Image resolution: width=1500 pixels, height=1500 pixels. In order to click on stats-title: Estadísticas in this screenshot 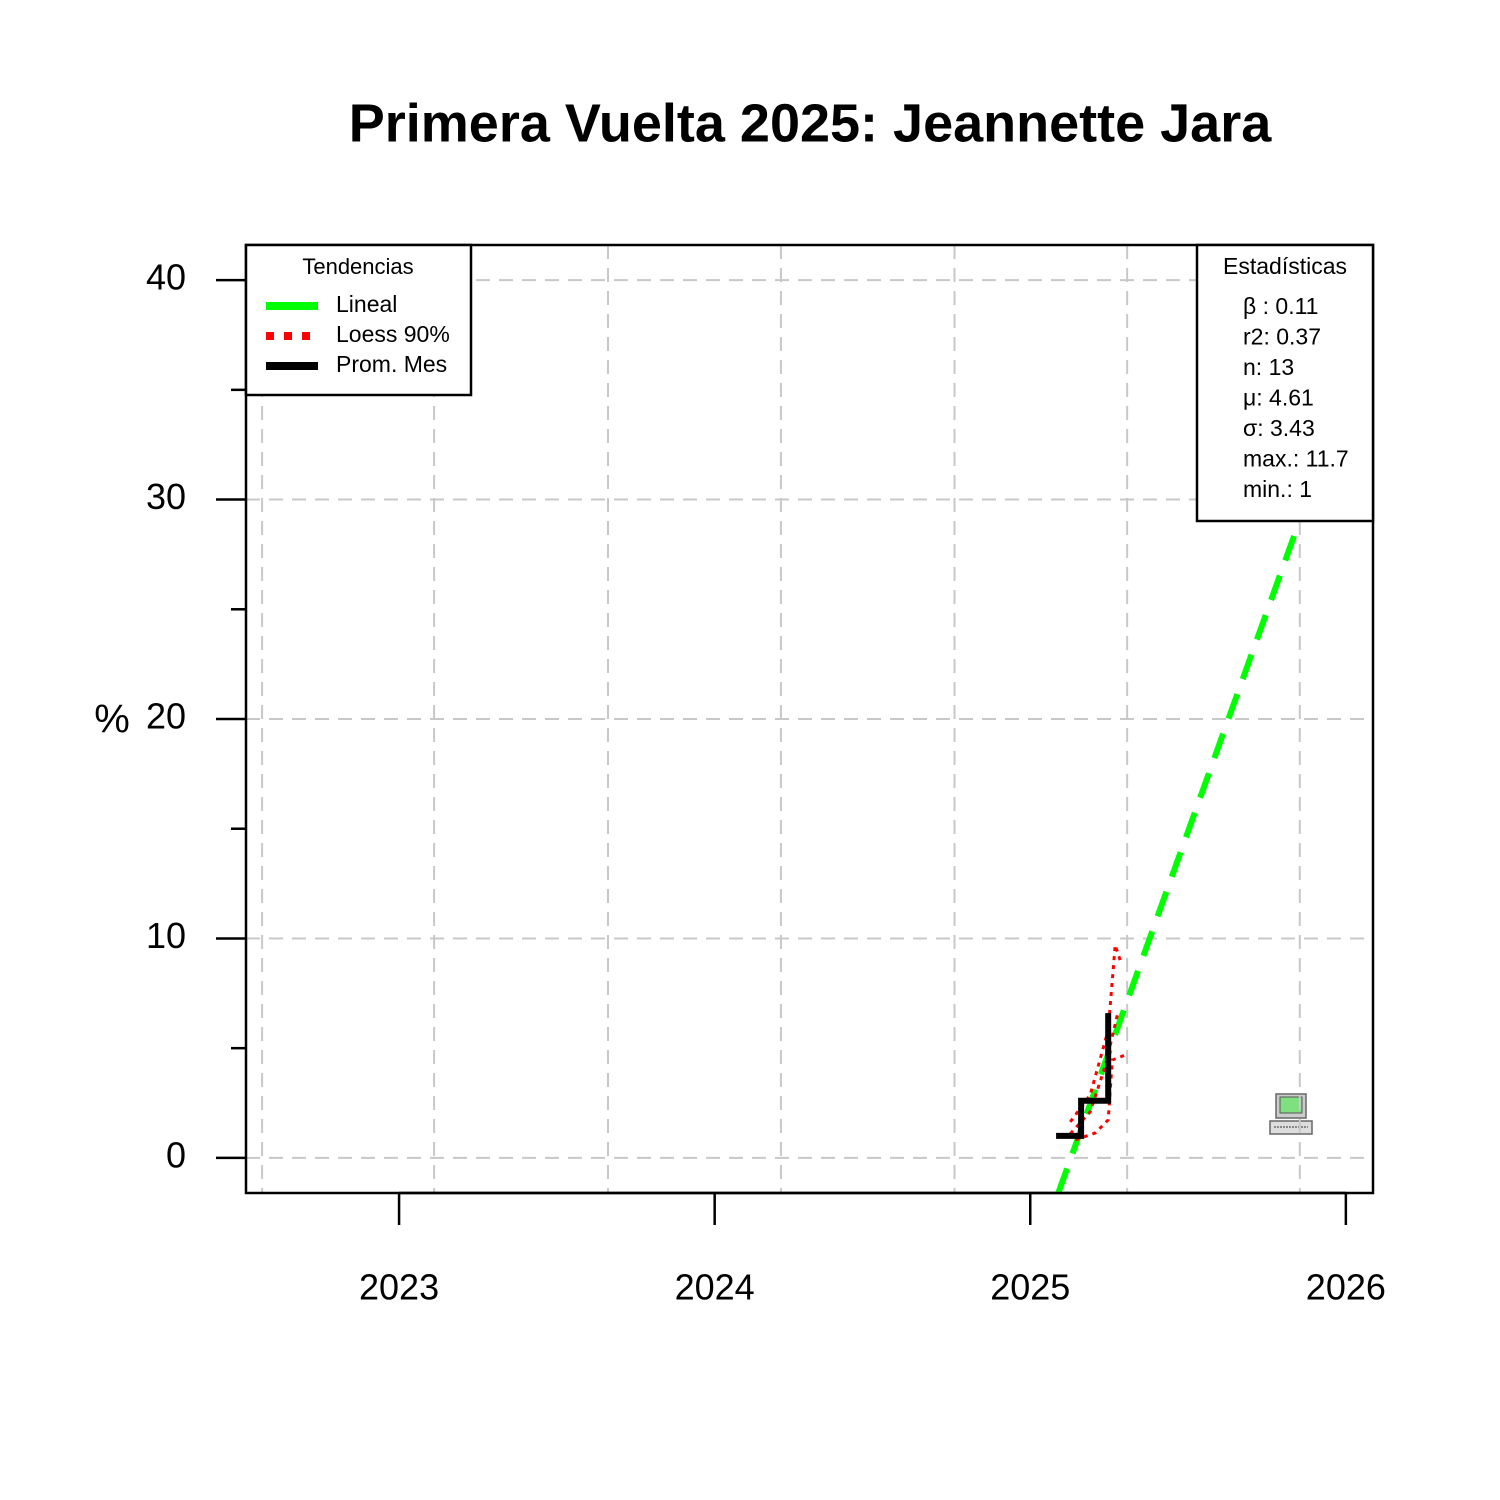, I will do `click(1285, 266)`.